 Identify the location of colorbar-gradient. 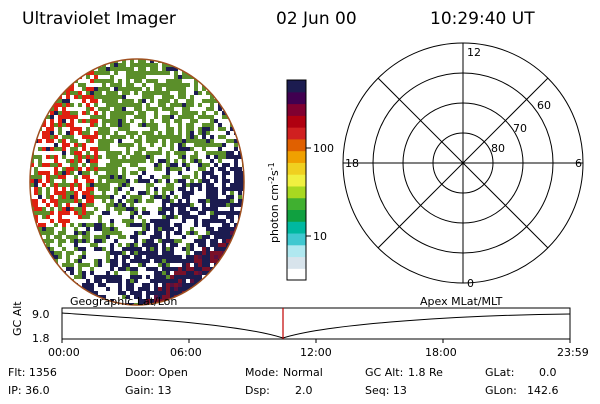
(296, 180).